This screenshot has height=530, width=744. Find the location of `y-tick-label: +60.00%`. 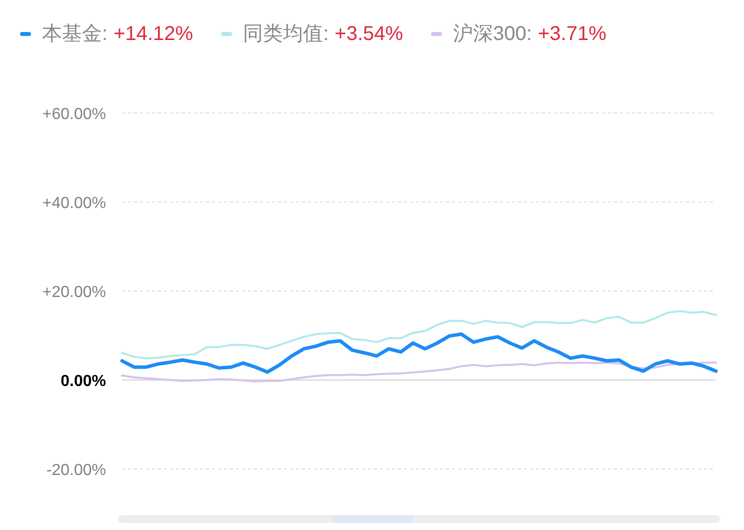

y-tick-label: +60.00% is located at coordinates (74, 114).